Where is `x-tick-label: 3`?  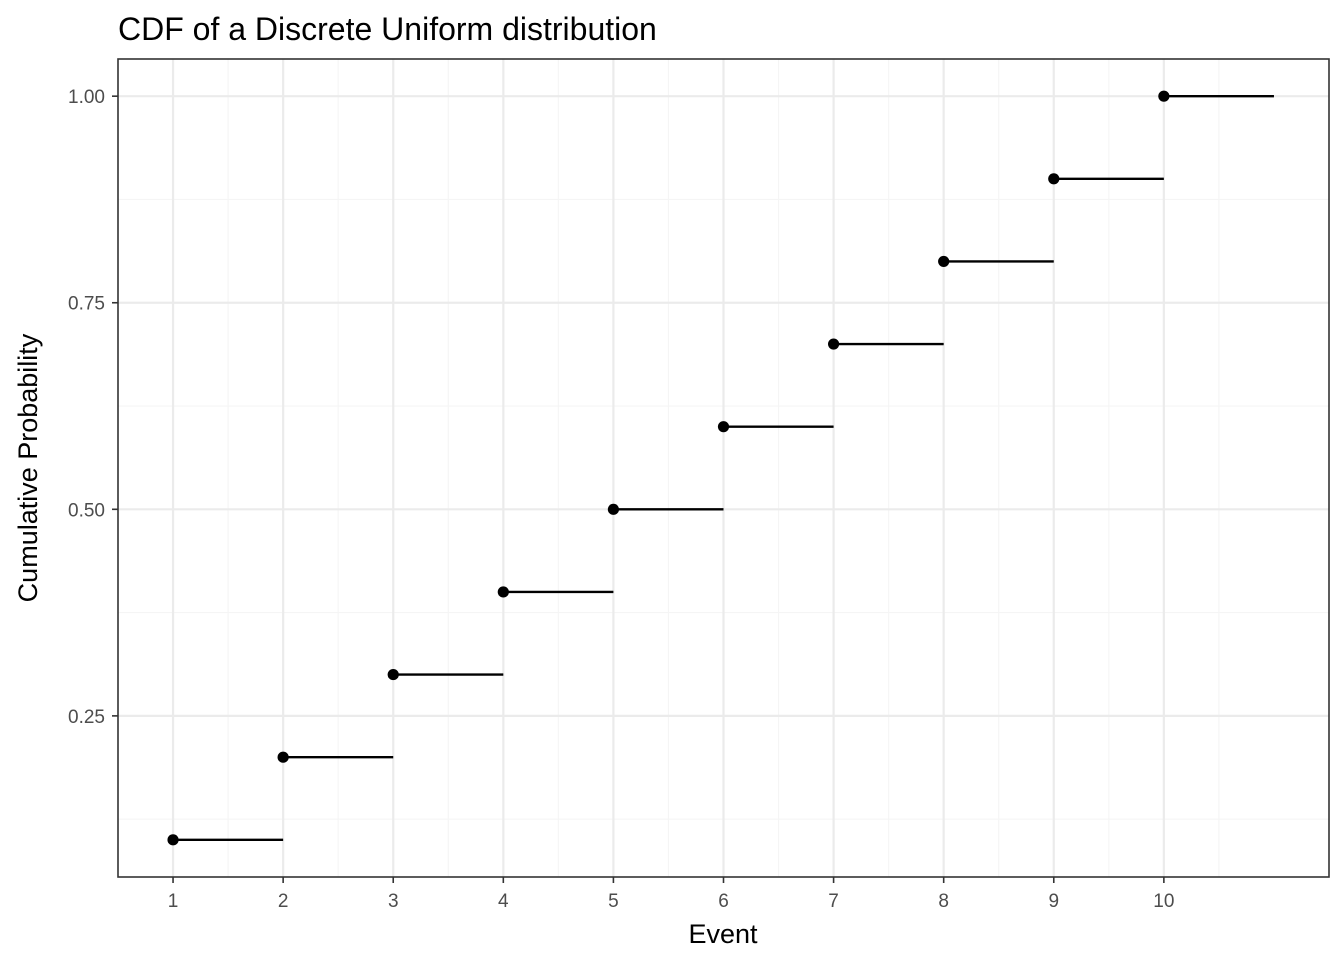 x-tick-label: 3 is located at coordinates (393, 901).